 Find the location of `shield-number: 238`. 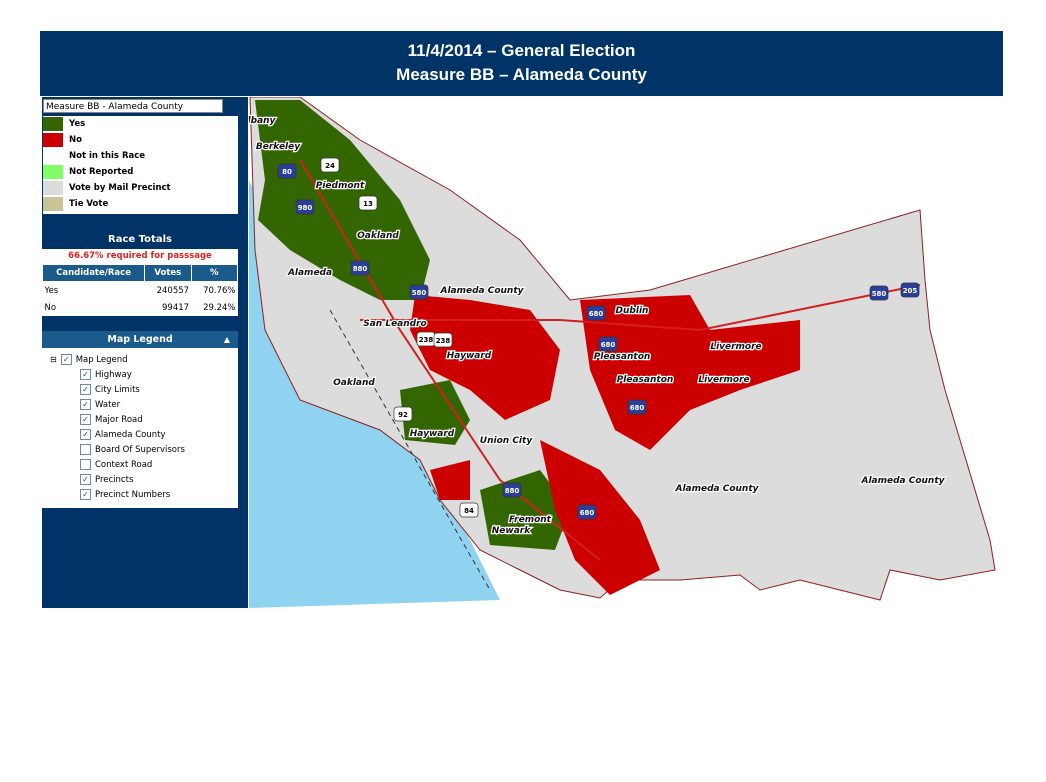

shield-number: 238 is located at coordinates (443, 341).